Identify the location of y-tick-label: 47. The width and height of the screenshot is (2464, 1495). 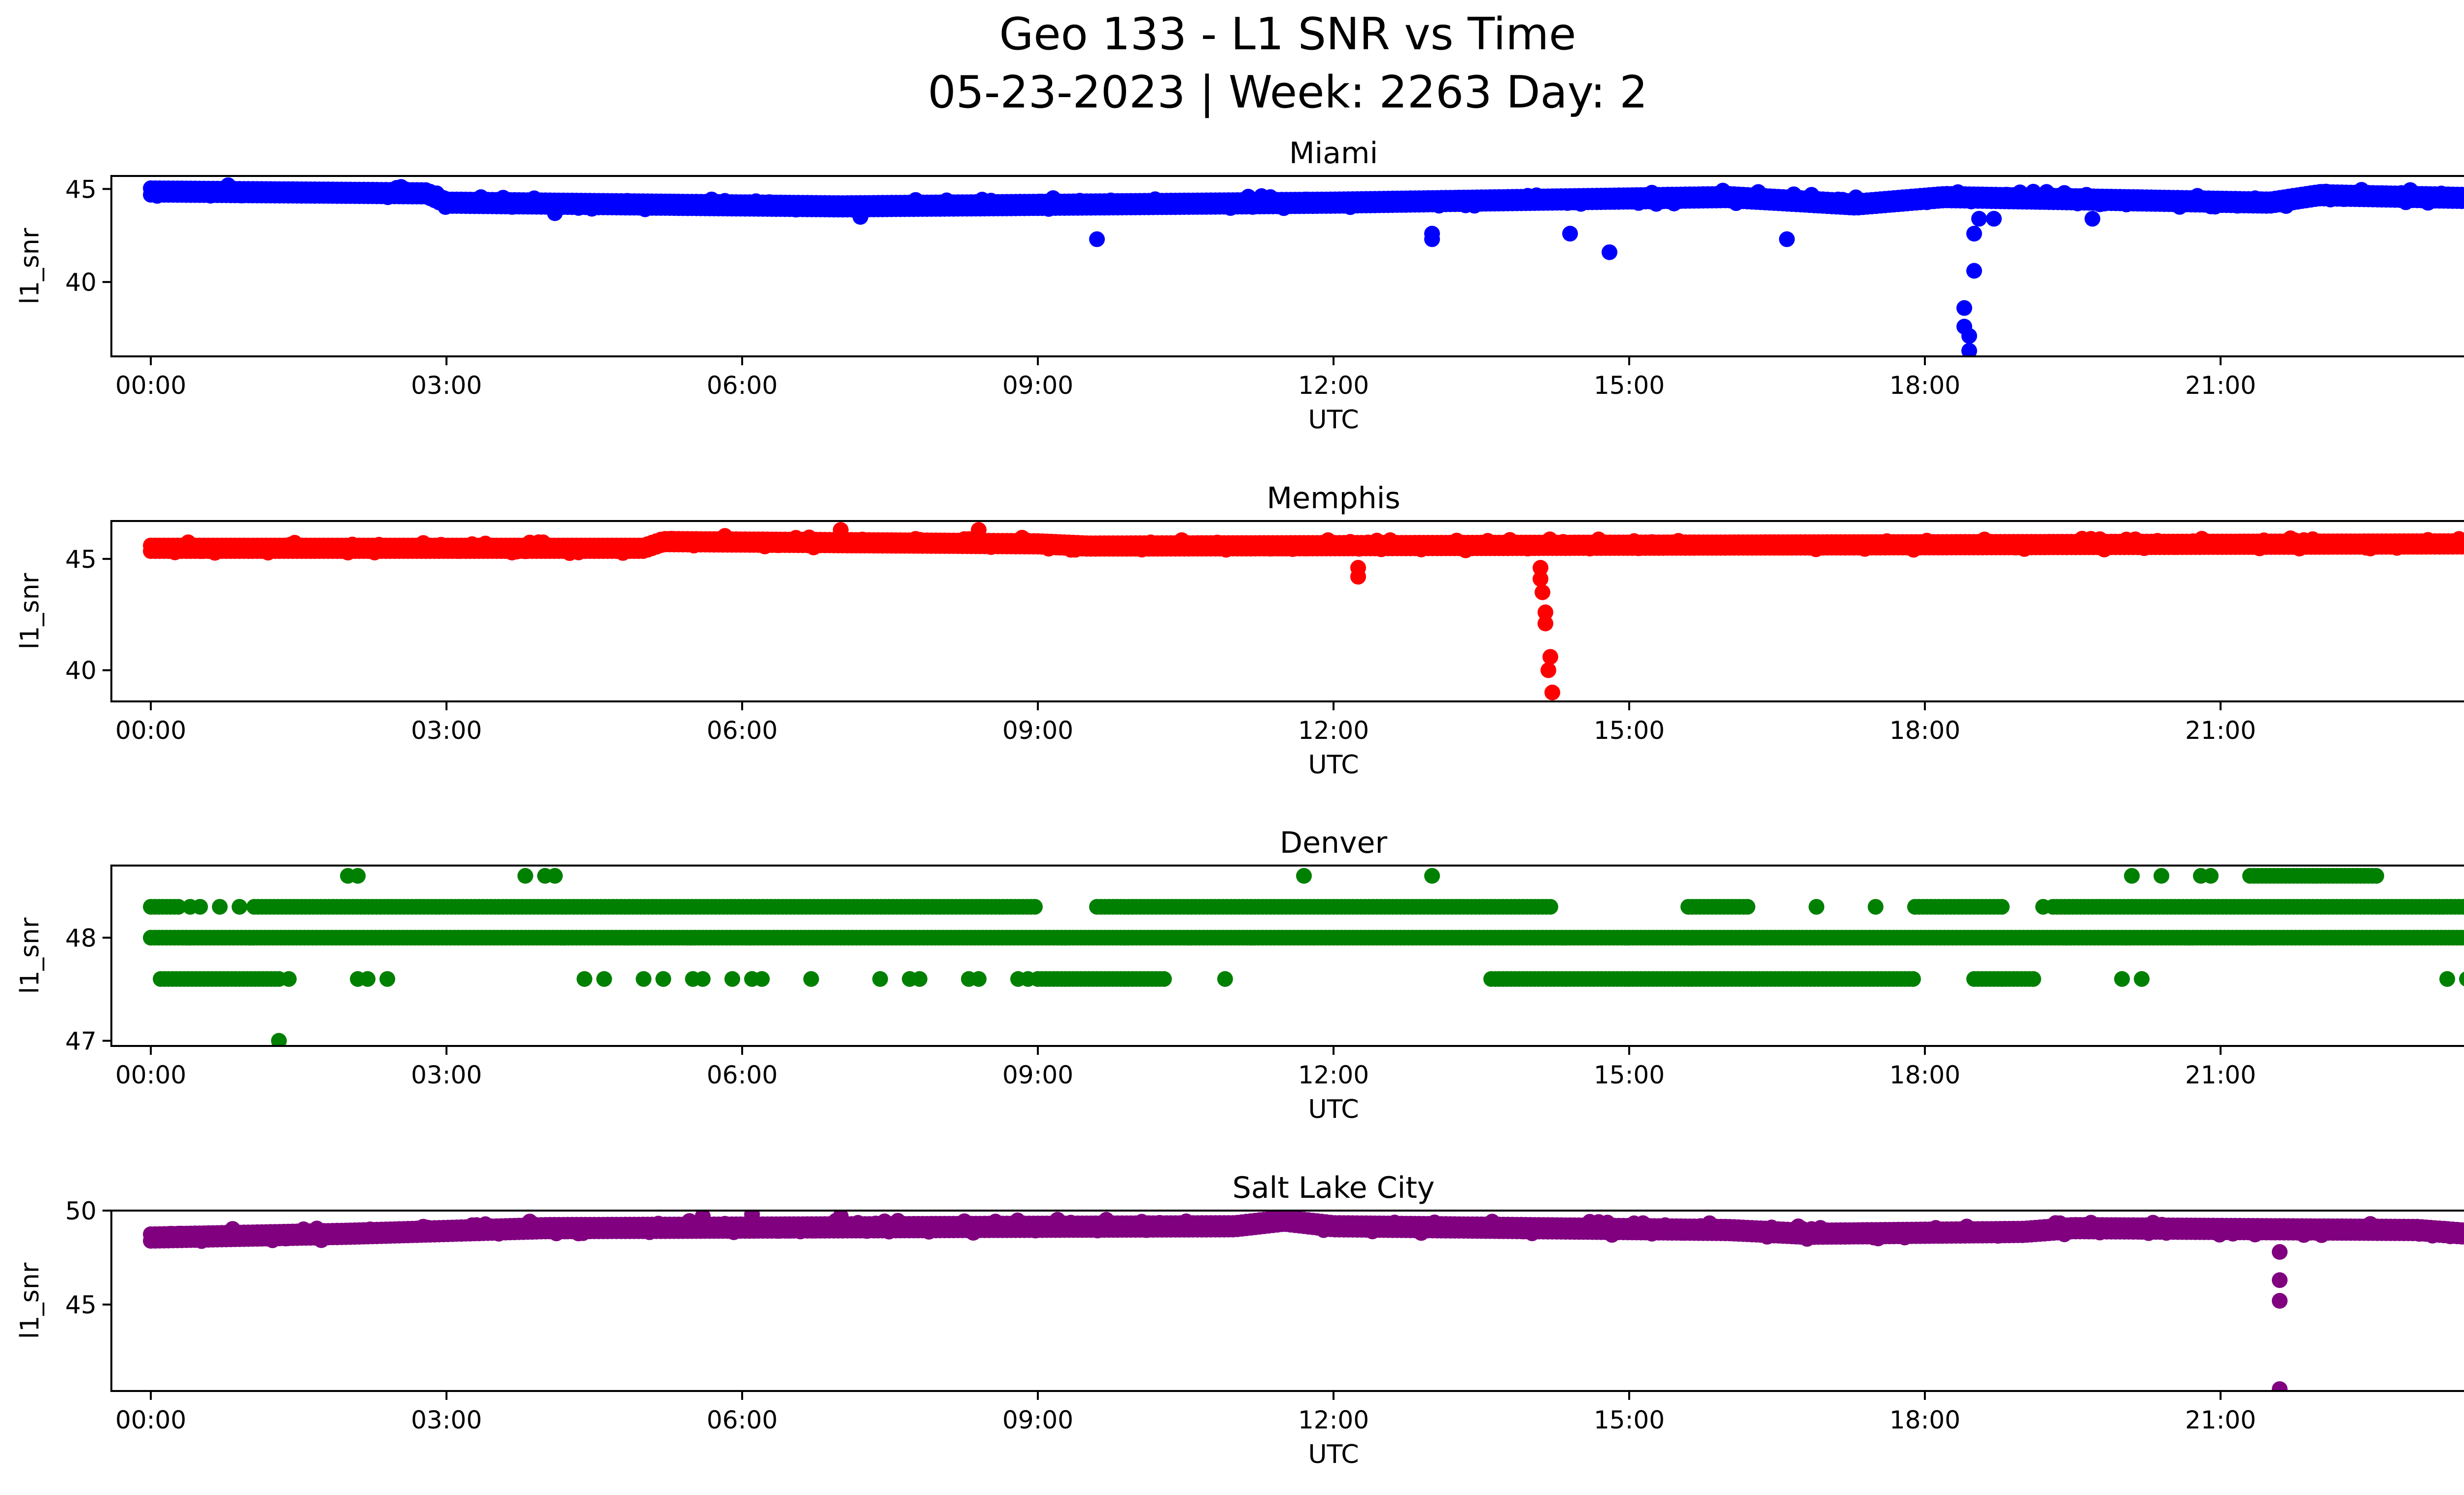
(81, 1041).